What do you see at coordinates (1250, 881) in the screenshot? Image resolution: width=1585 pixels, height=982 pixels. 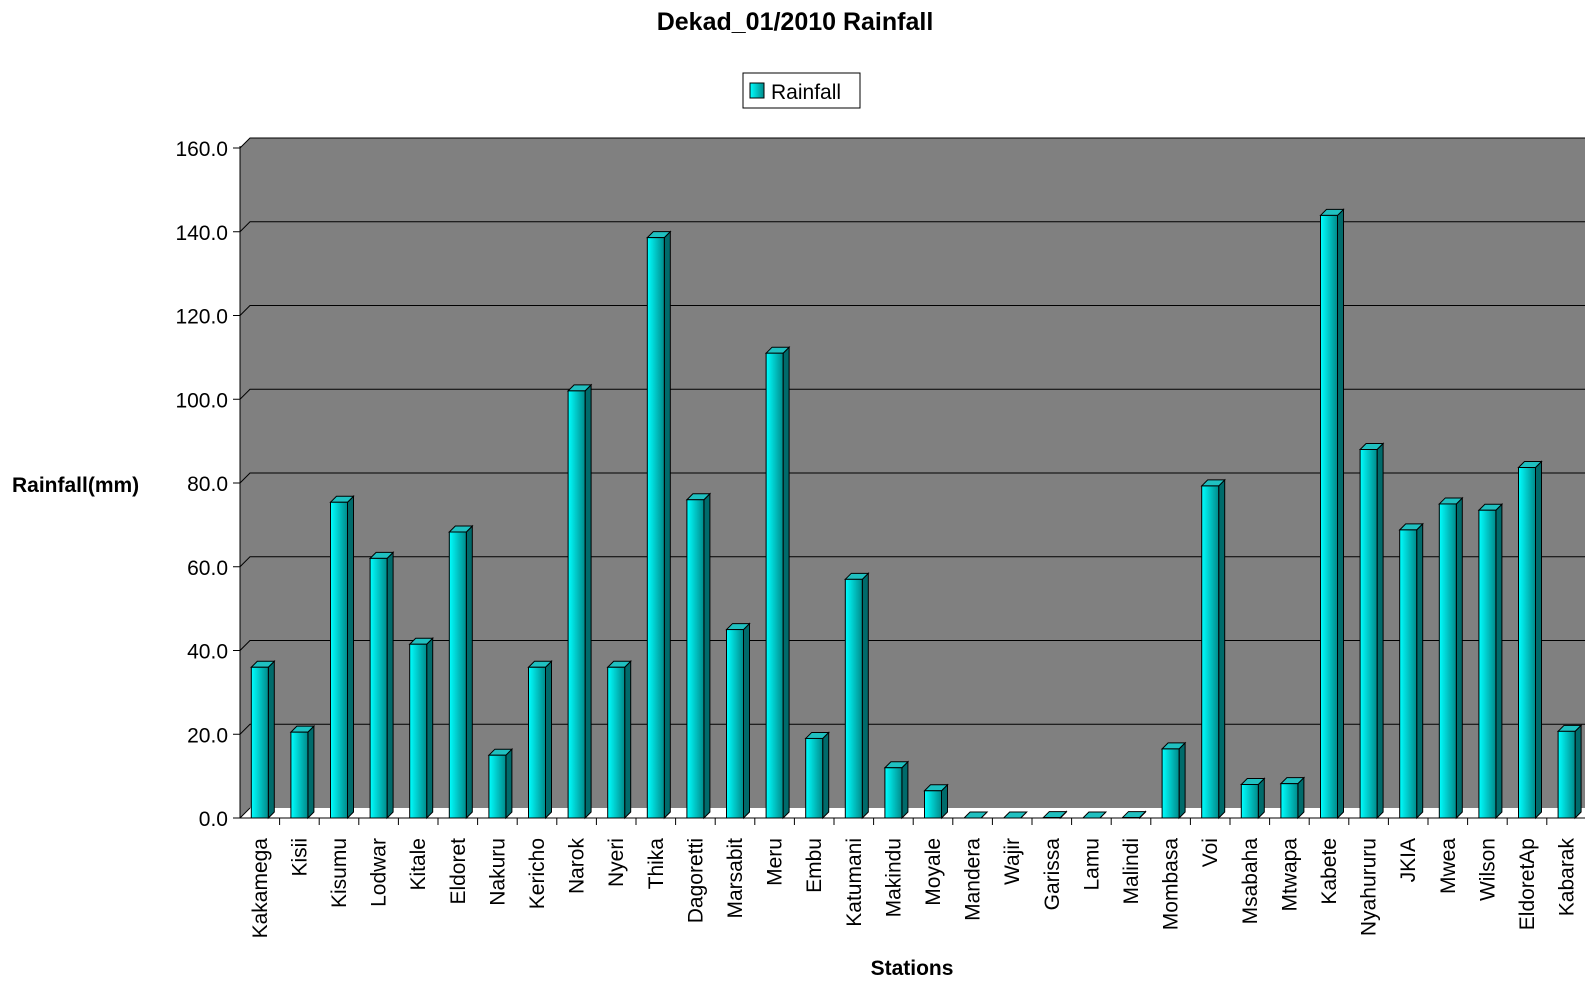 I see `x-tick-label: Msabaha` at bounding box center [1250, 881].